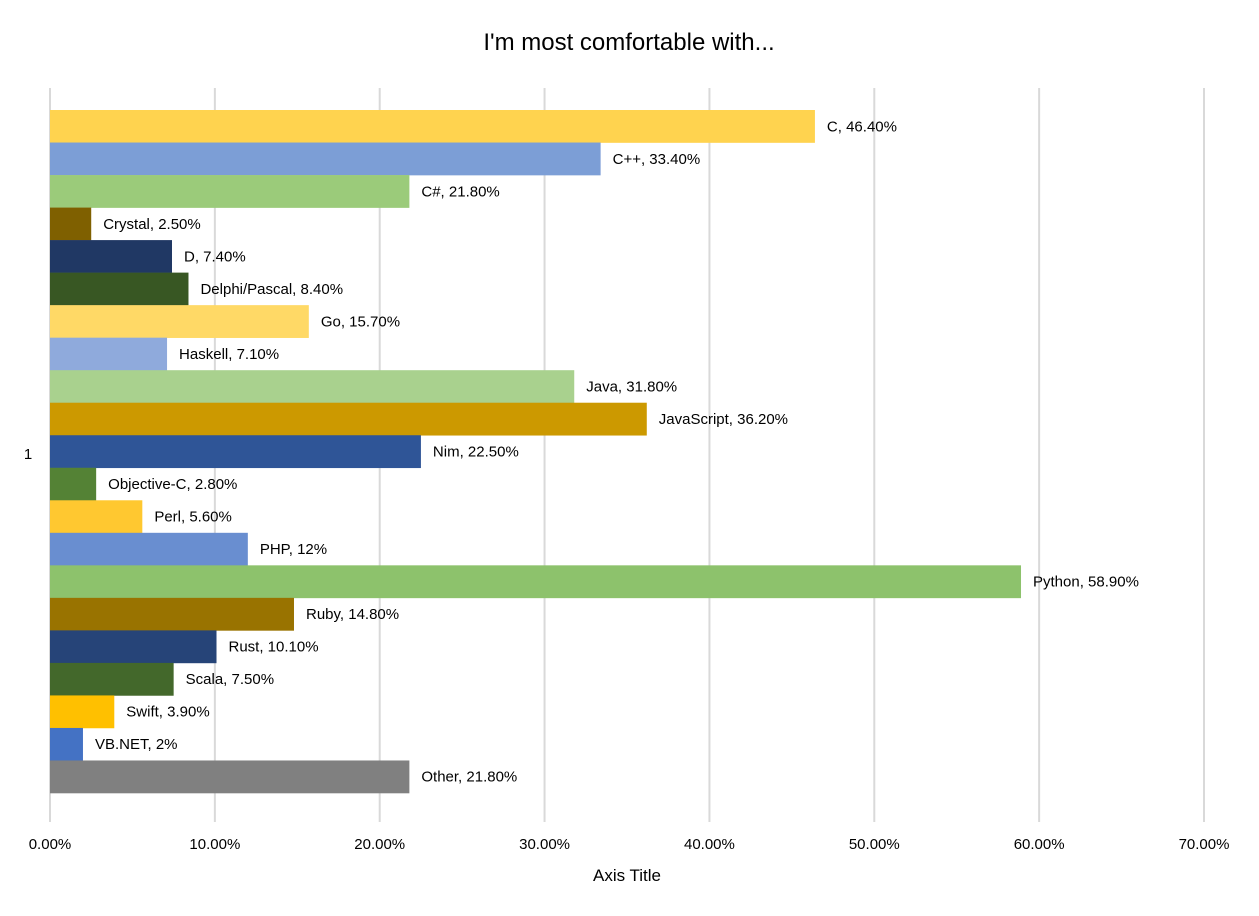 The height and width of the screenshot is (916, 1259). What do you see at coordinates (874, 844) in the screenshot?
I see `x-tick-label: 50.00%` at bounding box center [874, 844].